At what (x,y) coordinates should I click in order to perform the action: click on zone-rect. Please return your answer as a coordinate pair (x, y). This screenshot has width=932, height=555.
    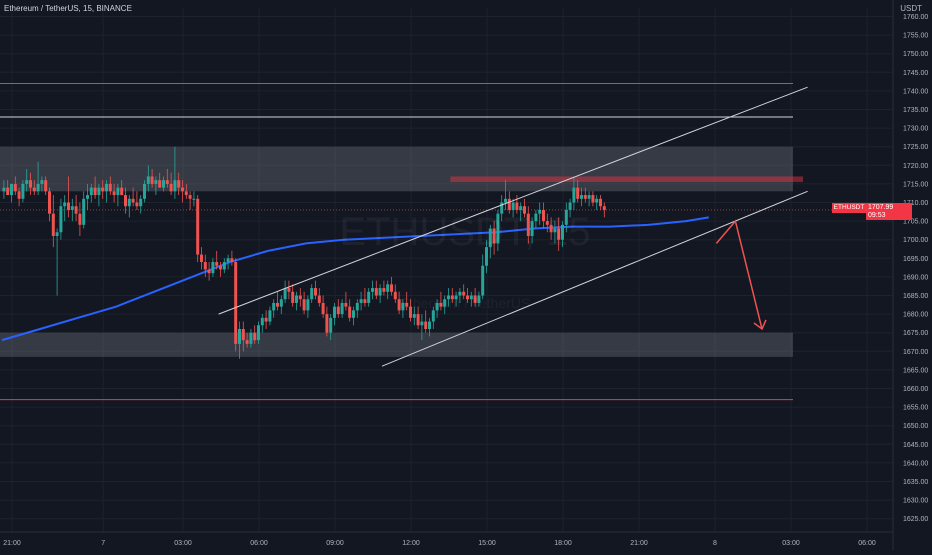
    Looking at the image, I should click on (626, 179).